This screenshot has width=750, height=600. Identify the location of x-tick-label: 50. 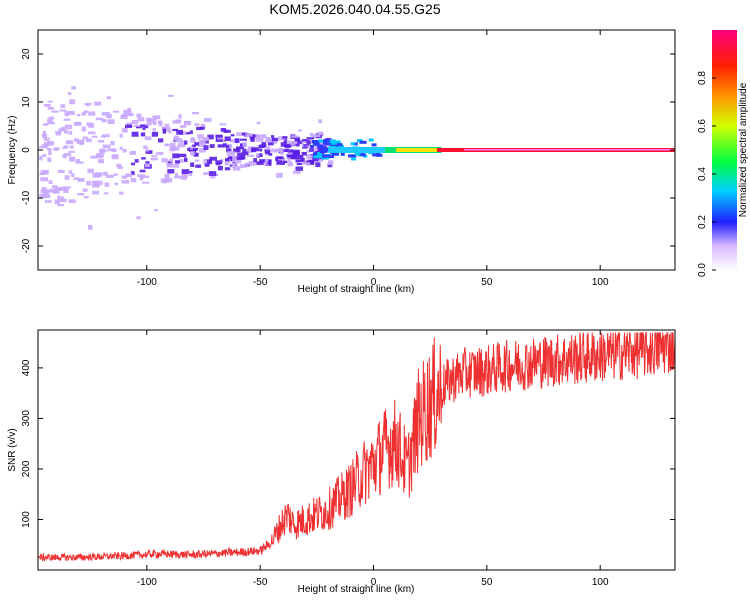
(487, 582).